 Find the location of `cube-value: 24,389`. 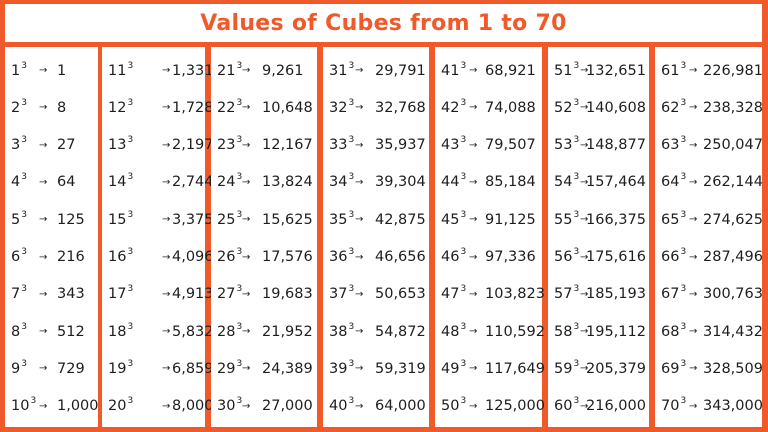

cube-value: 24,389 is located at coordinates (287, 368).